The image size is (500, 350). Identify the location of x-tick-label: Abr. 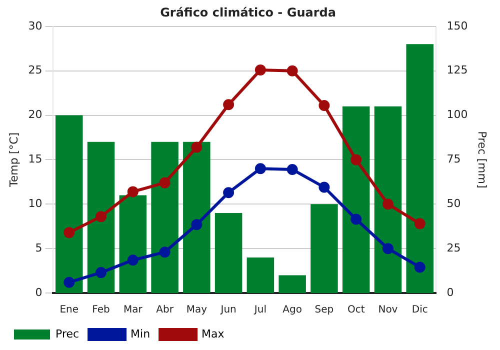
(165, 310).